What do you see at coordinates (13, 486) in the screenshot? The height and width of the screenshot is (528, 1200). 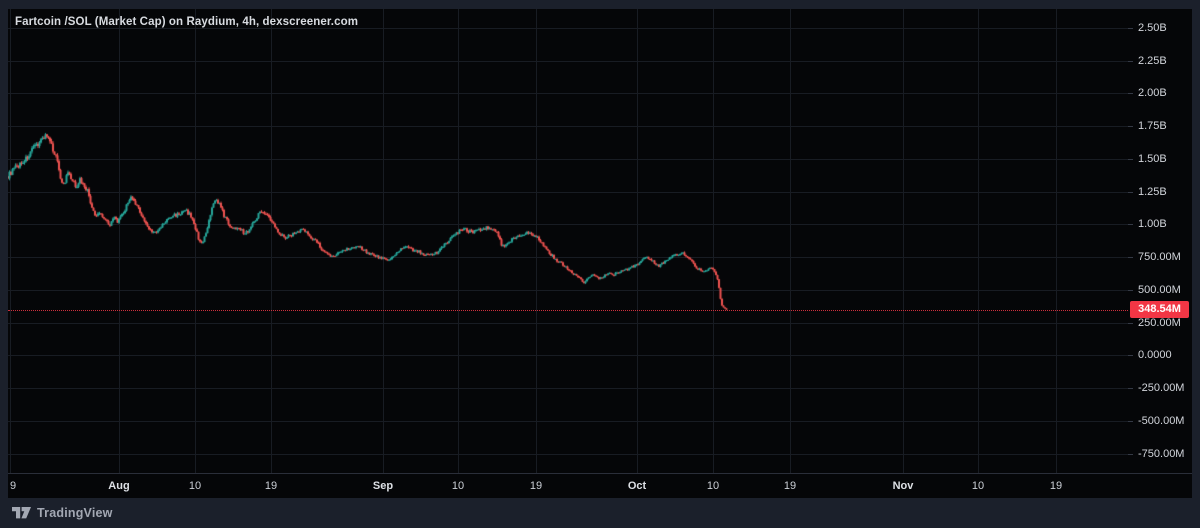 I see `time-tick-label: 9` at bounding box center [13, 486].